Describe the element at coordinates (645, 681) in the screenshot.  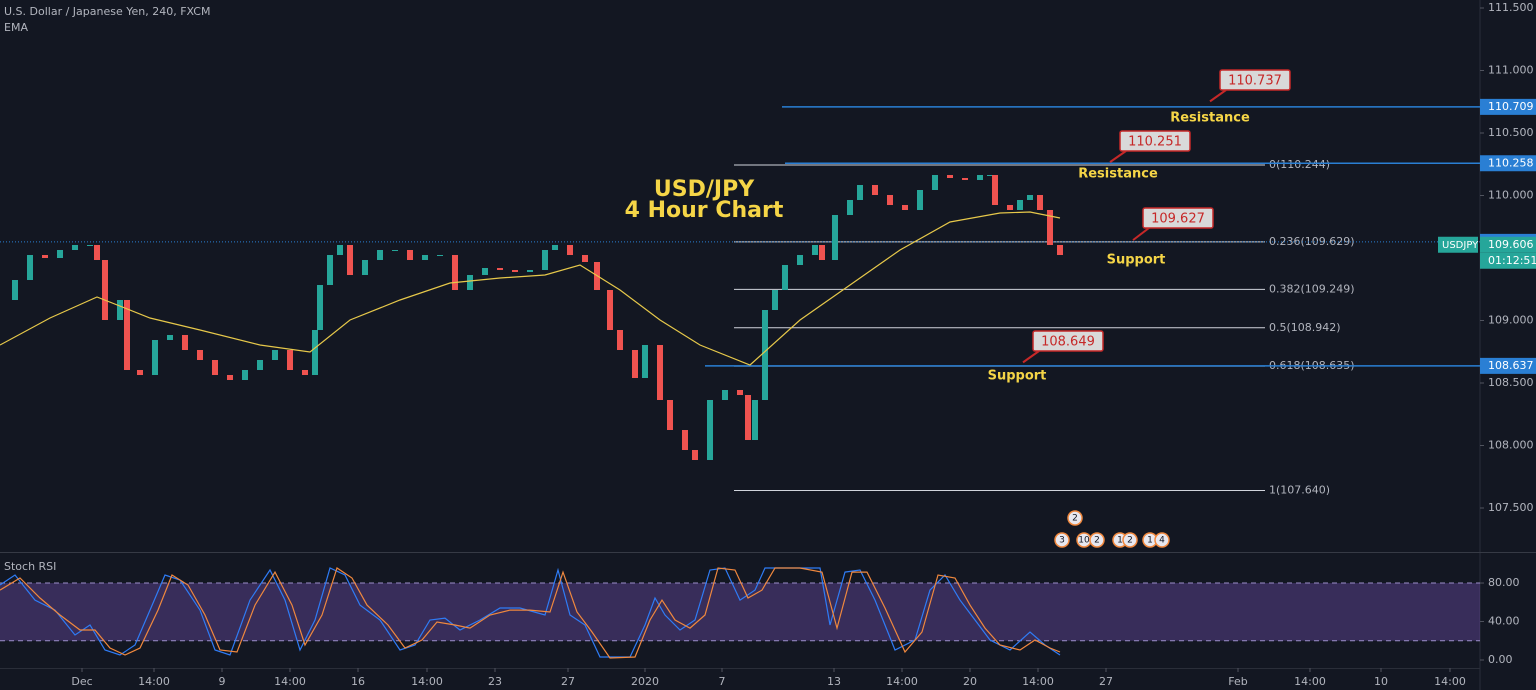
I see `x-tick-label: 2020` at that location.